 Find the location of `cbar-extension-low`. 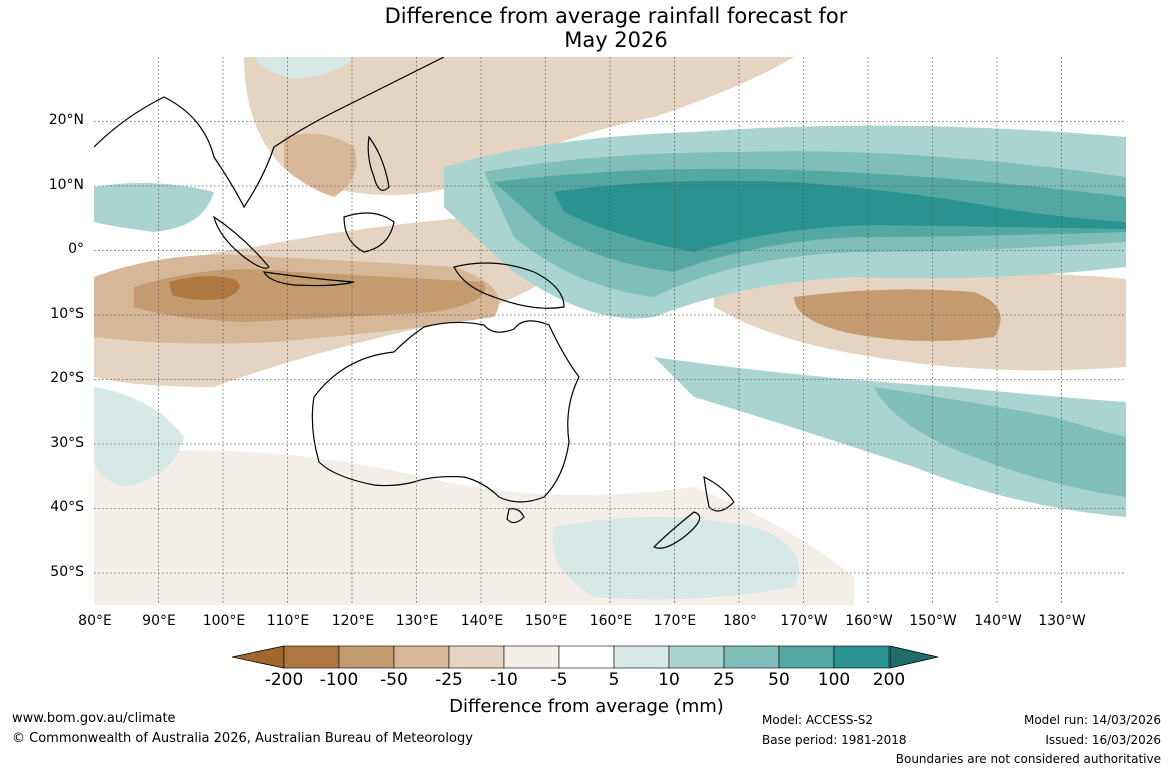

cbar-extension-low is located at coordinates (258, 657).